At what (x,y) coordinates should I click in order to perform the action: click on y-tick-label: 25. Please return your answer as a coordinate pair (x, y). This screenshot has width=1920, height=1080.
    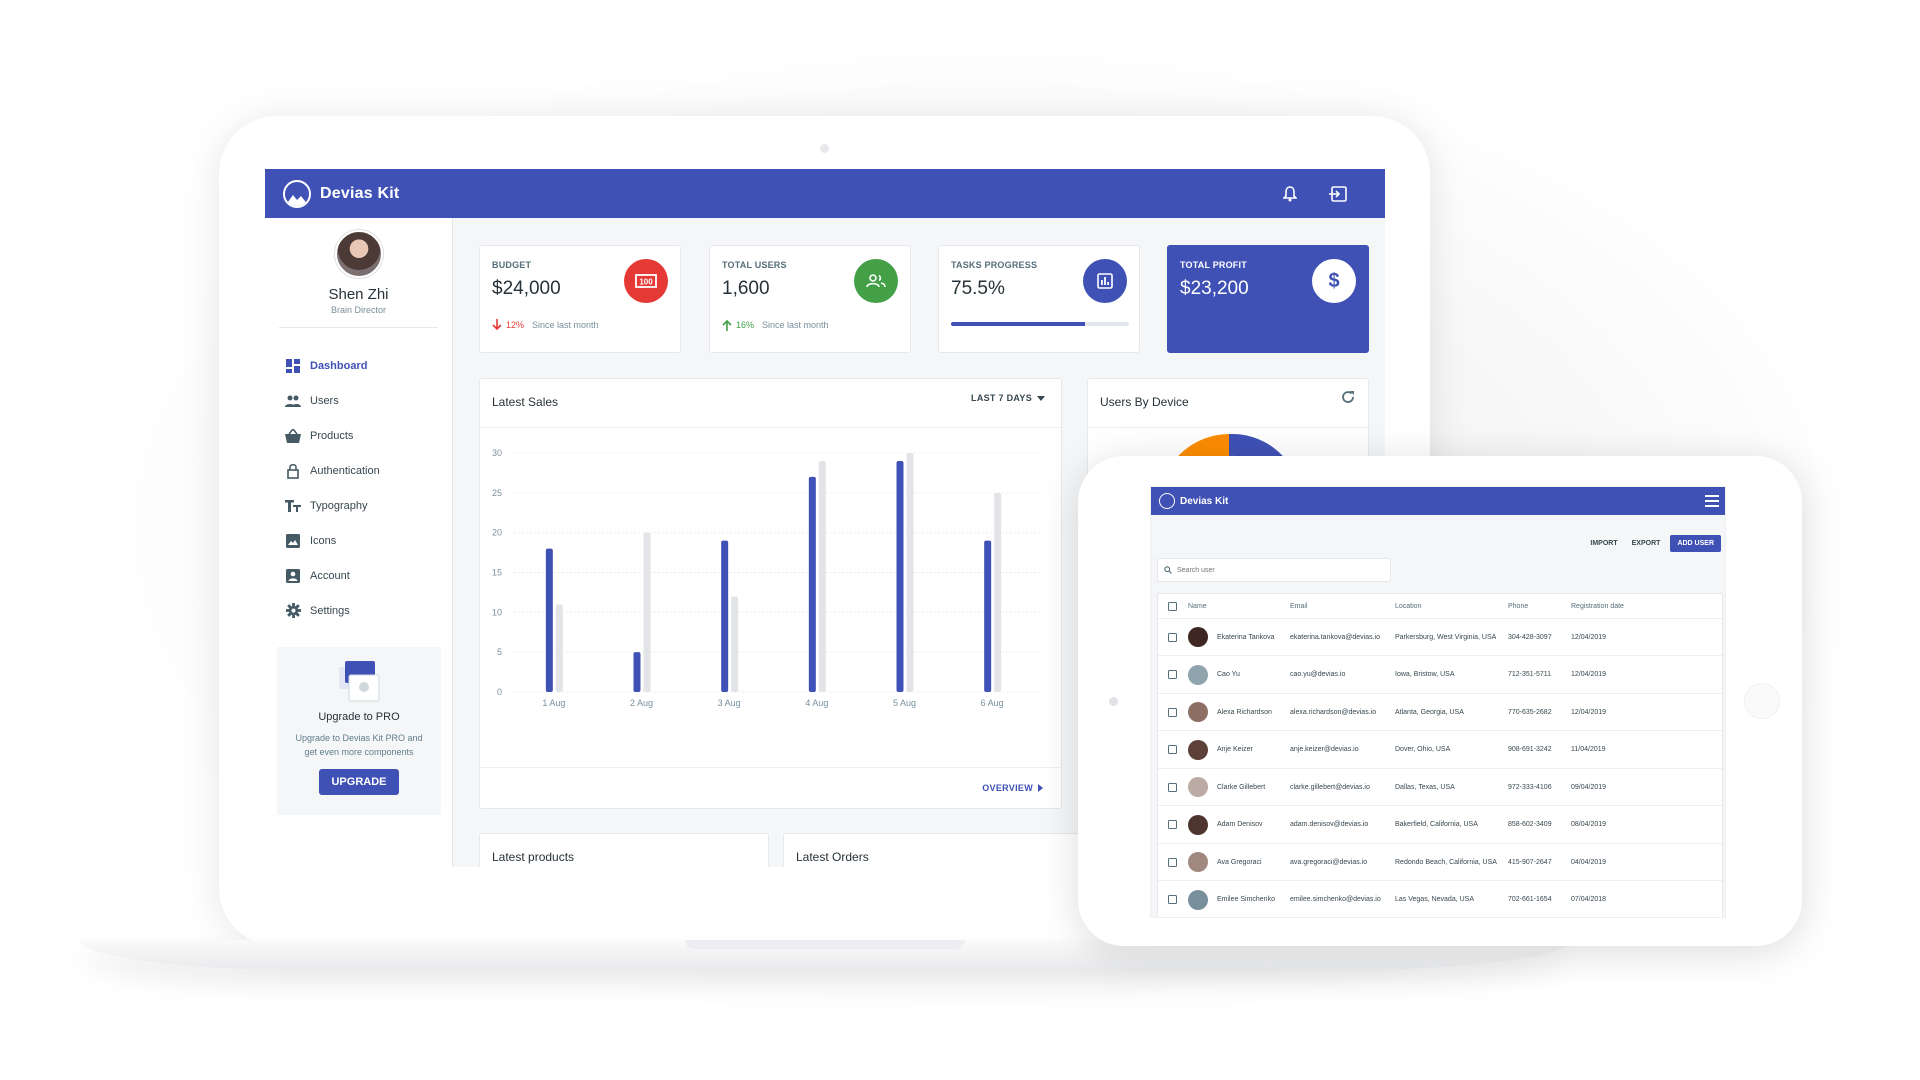
    Looking at the image, I should click on (497, 493).